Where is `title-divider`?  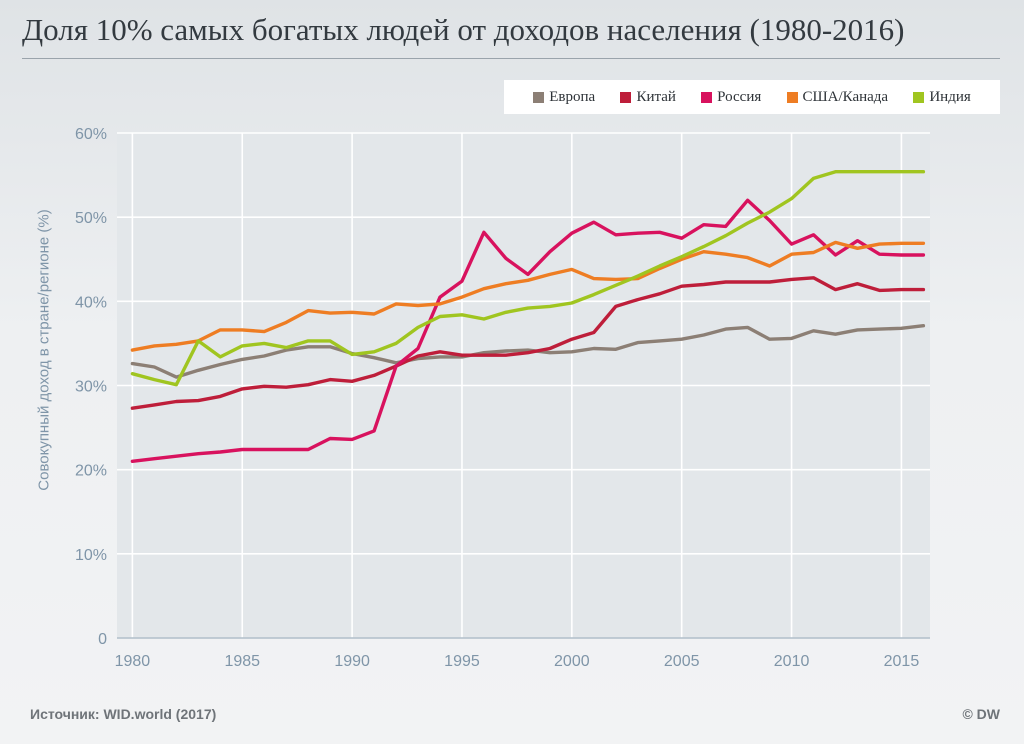
title-divider is located at coordinates (511, 58).